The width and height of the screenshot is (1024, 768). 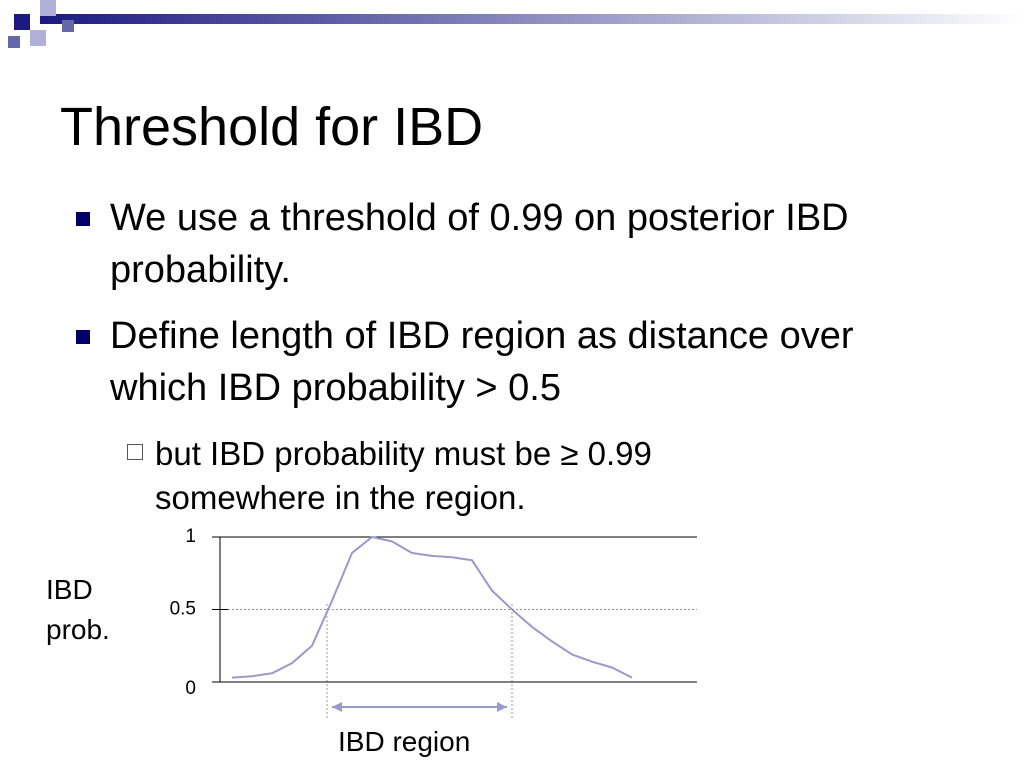 What do you see at coordinates (190, 688) in the screenshot?
I see `y-tick-label: 0` at bounding box center [190, 688].